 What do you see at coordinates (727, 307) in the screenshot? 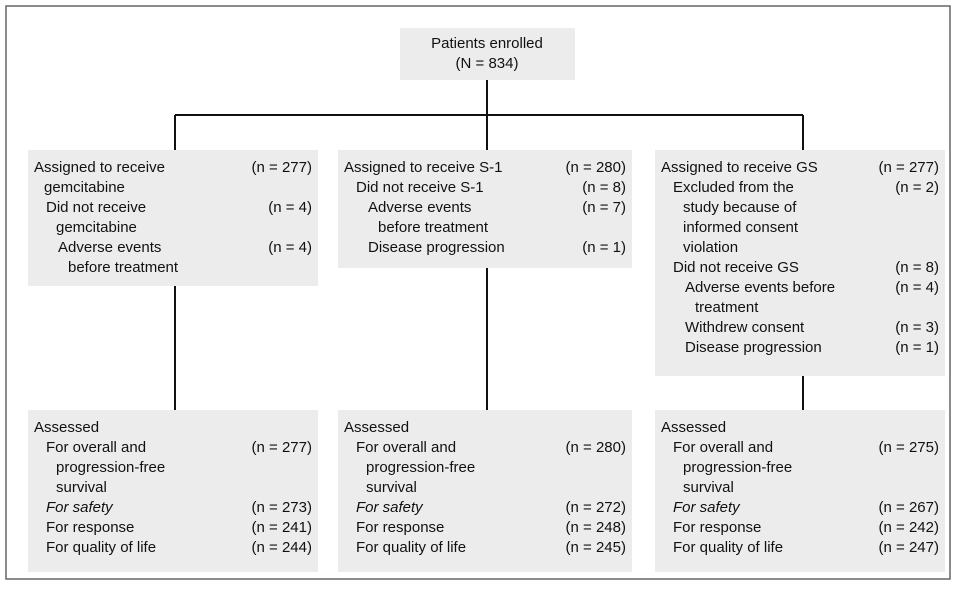
I see `row-label: treatment` at bounding box center [727, 307].